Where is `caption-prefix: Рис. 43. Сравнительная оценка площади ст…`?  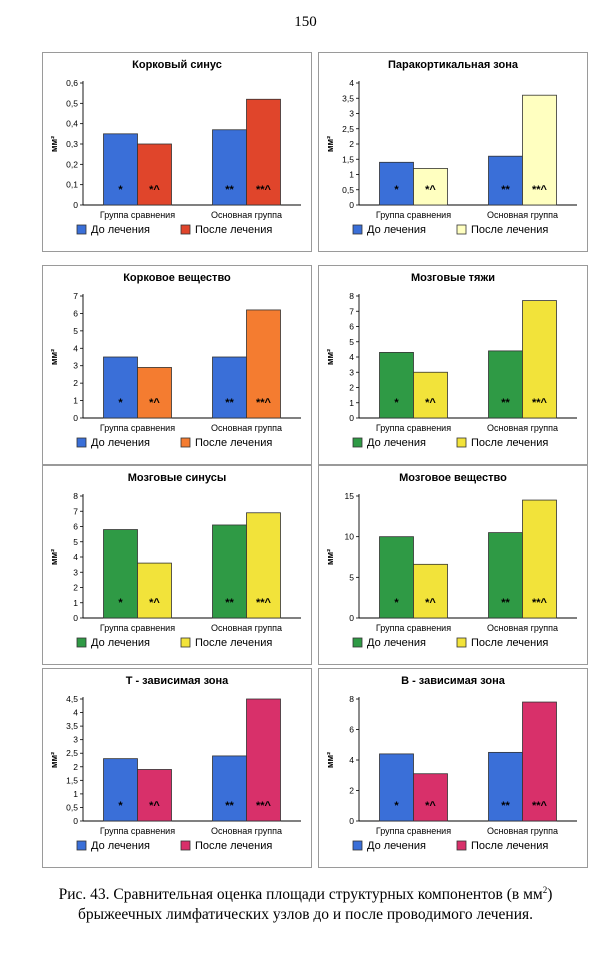
caption-prefix: Рис. 43. Сравнительная оценка площади ст… is located at coordinates (300, 895).